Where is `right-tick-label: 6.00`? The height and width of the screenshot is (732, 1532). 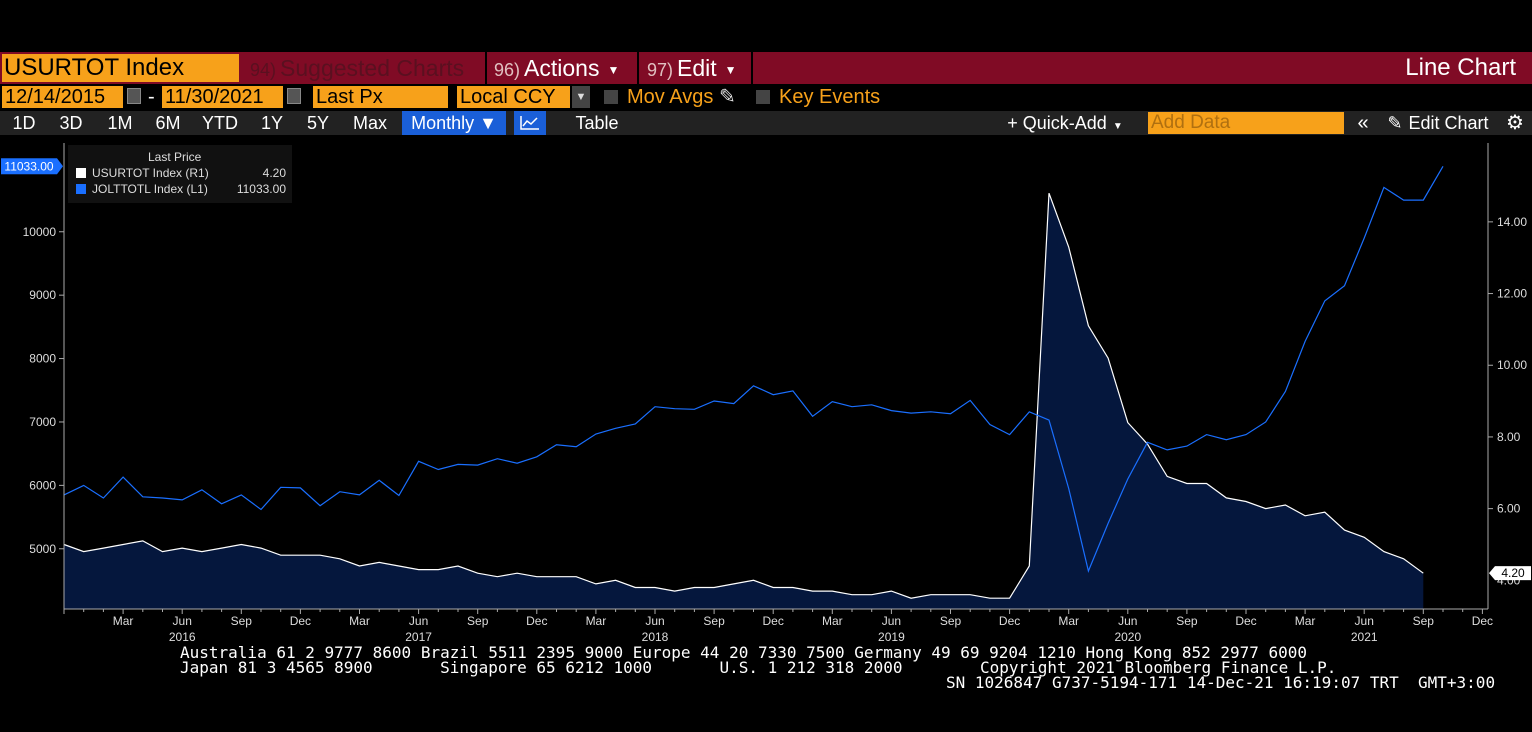 right-tick-label: 6.00 is located at coordinates (1509, 509).